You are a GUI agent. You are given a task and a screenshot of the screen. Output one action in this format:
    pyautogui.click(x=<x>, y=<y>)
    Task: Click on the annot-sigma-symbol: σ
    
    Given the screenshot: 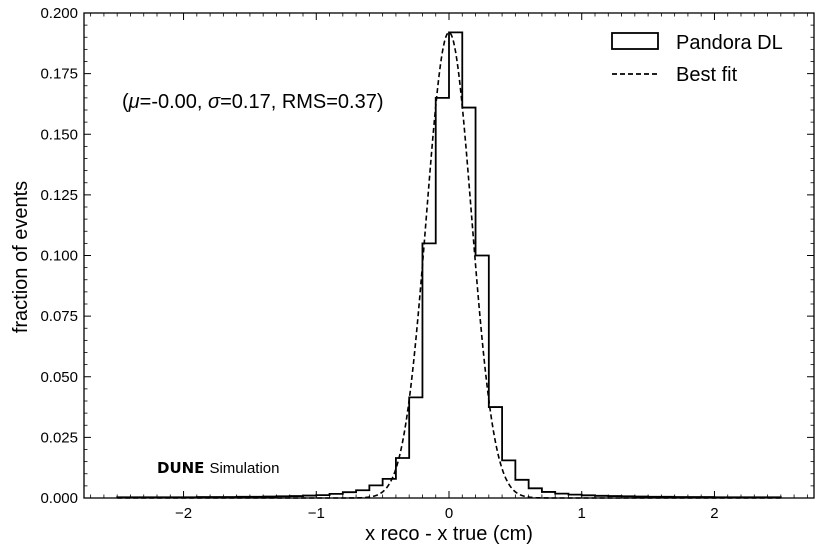 What is the action you would take?
    pyautogui.click(x=214, y=102)
    